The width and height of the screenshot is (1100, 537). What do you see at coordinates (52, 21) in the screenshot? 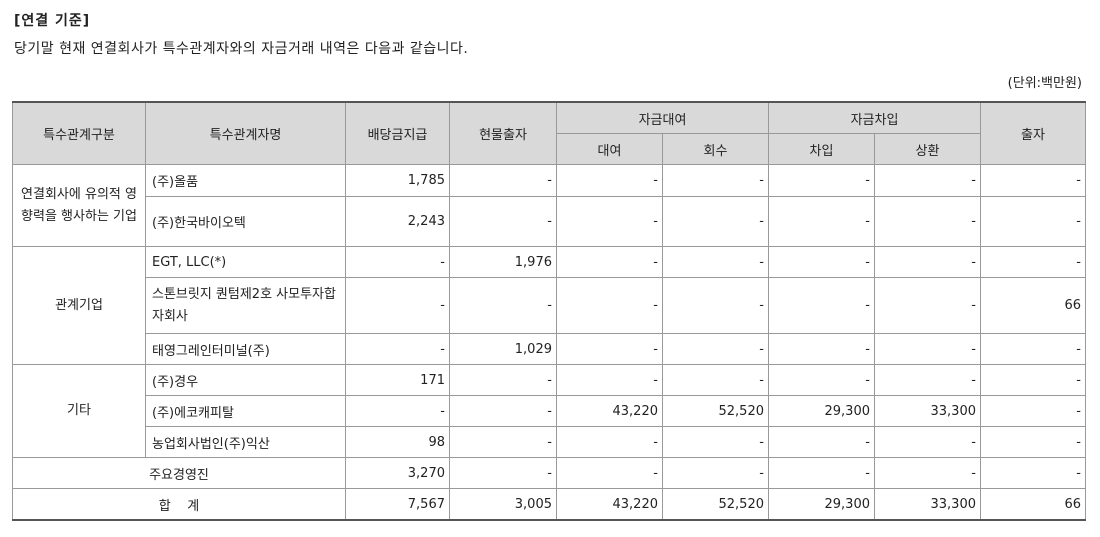
I see `section-heading: [연결 기준]` at bounding box center [52, 21].